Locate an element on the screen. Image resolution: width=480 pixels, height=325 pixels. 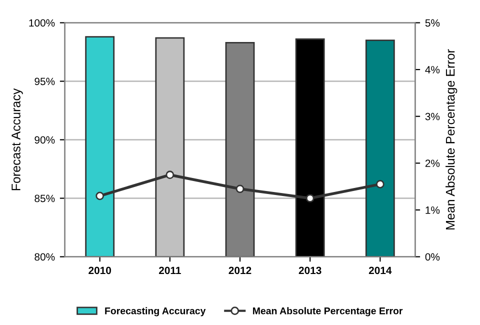
y-tick-label: 90% is located at coordinates (44, 140).